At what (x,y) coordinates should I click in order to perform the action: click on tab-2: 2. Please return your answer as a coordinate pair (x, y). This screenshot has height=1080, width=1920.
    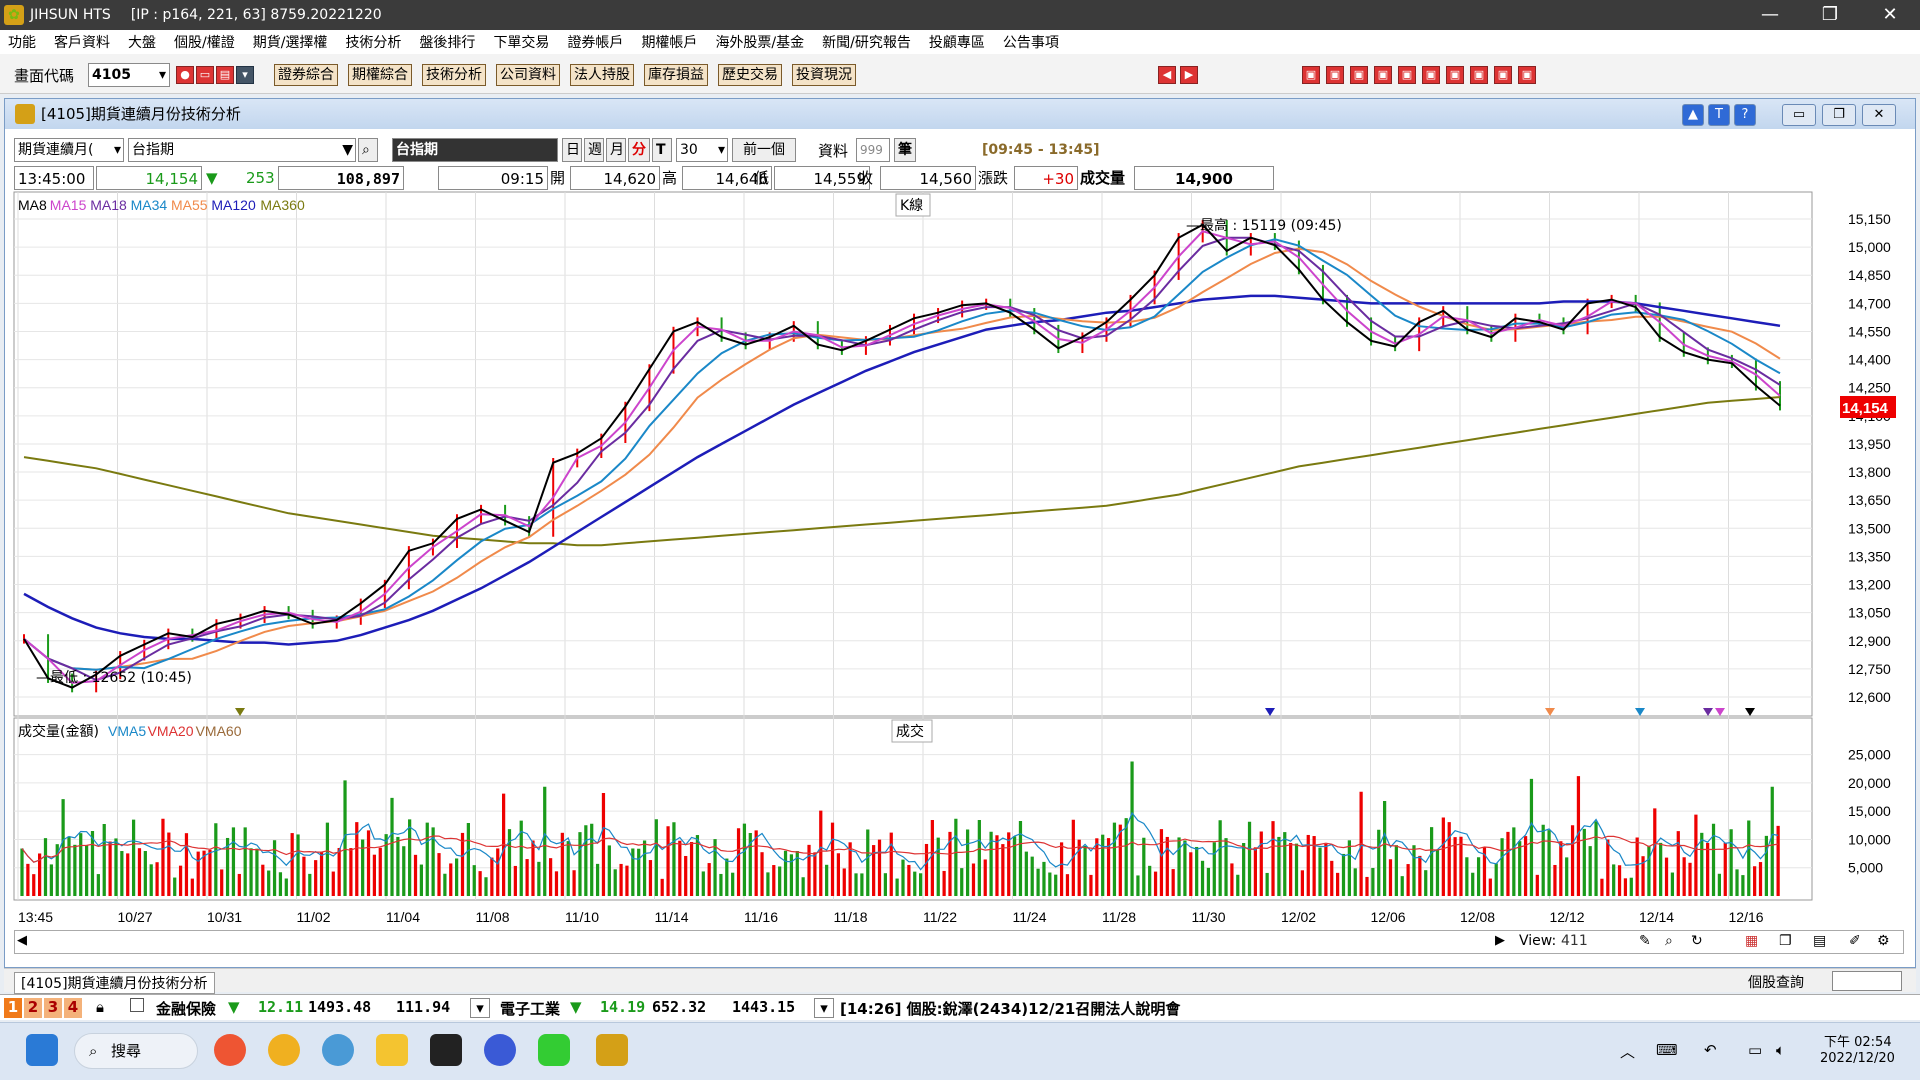
    Looking at the image, I should click on (33, 1008).